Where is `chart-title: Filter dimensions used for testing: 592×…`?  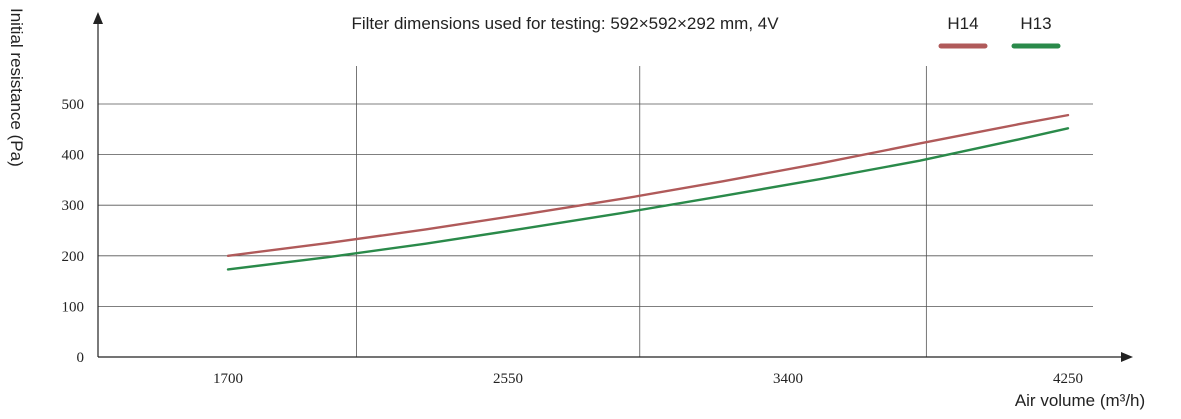 chart-title: Filter dimensions used for testing: 592×… is located at coordinates (565, 23).